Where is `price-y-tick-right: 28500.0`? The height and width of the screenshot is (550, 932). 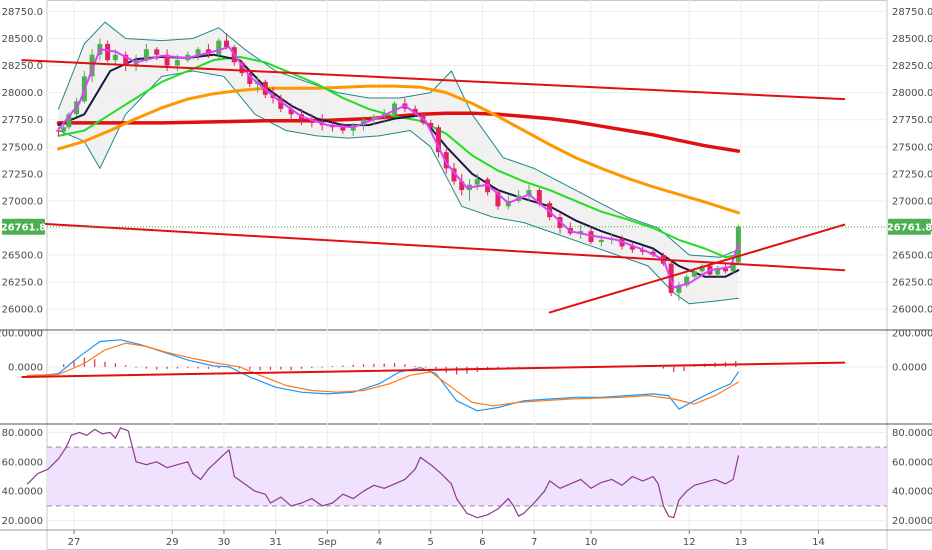 price-y-tick-right: 28500.0 is located at coordinates (912, 39).